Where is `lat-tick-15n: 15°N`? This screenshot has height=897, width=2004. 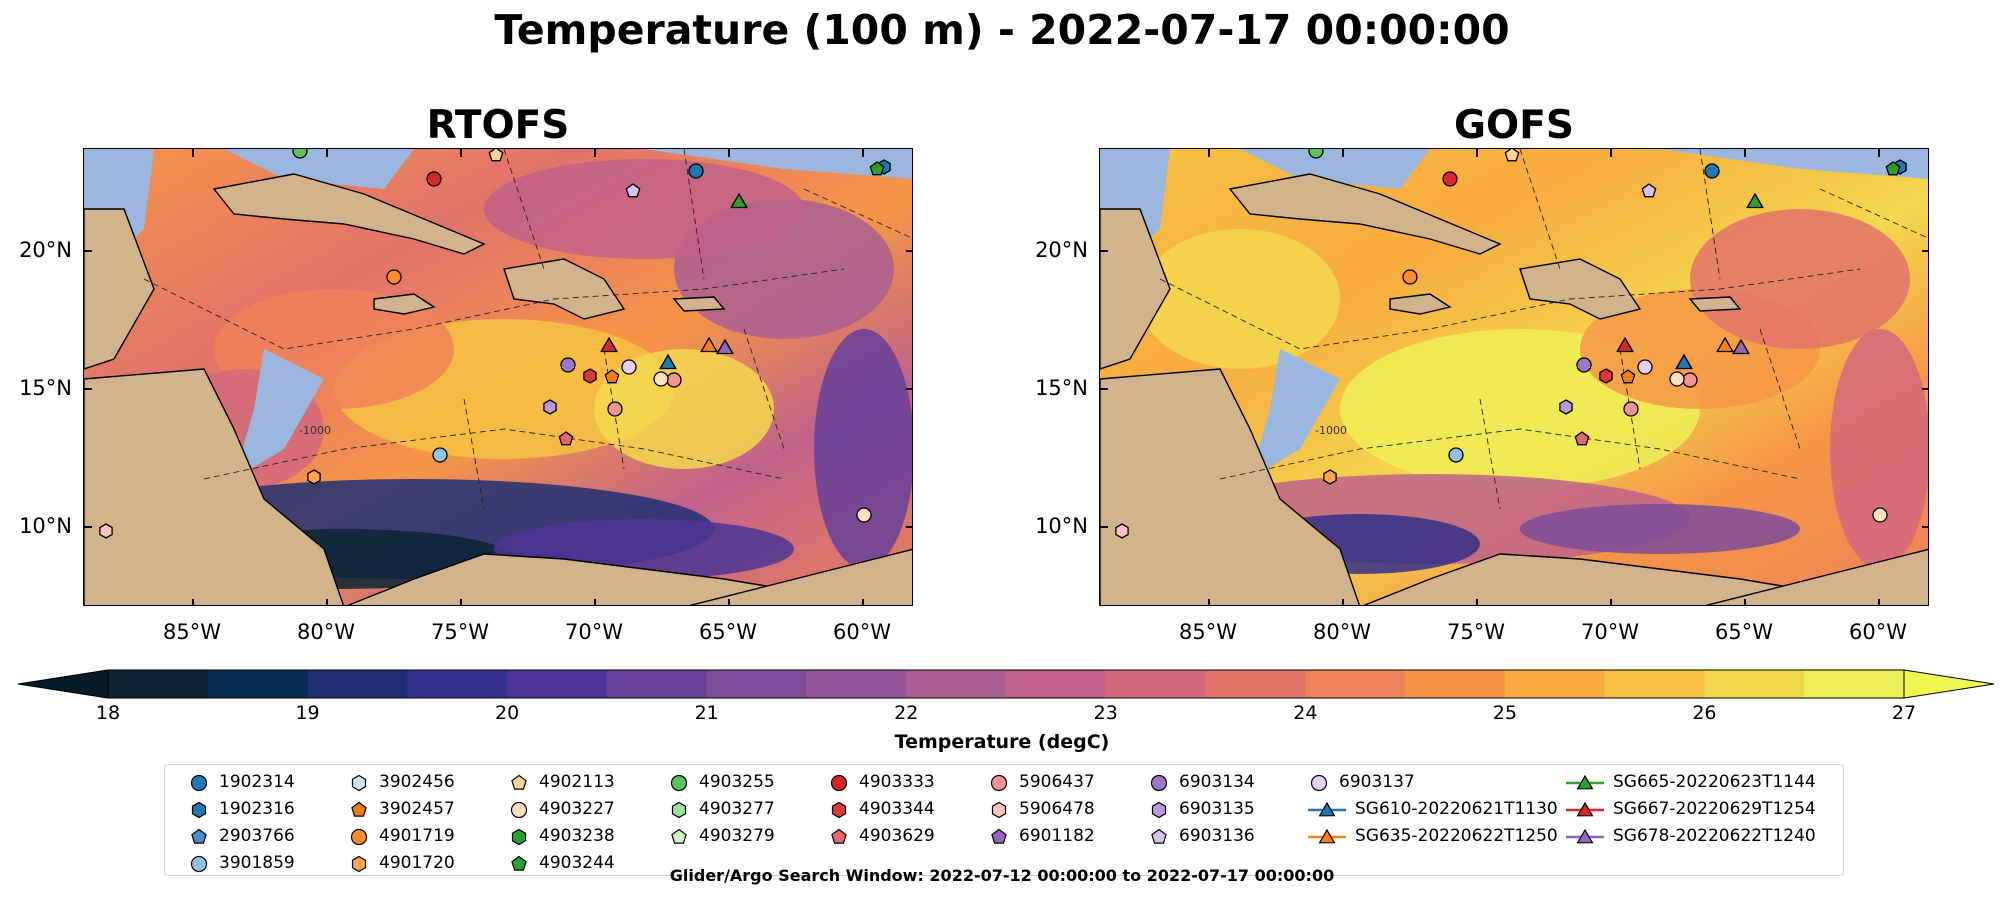 lat-tick-15n: 15°N is located at coordinates (45, 388).